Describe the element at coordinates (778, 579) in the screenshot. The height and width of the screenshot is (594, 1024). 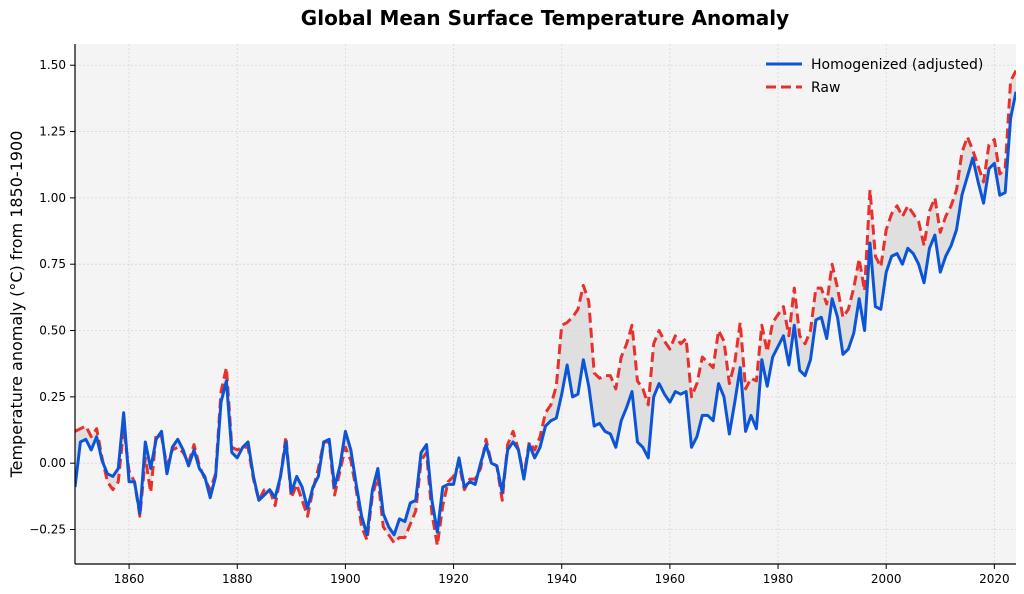
I see `x-tick-label: 1980` at that location.